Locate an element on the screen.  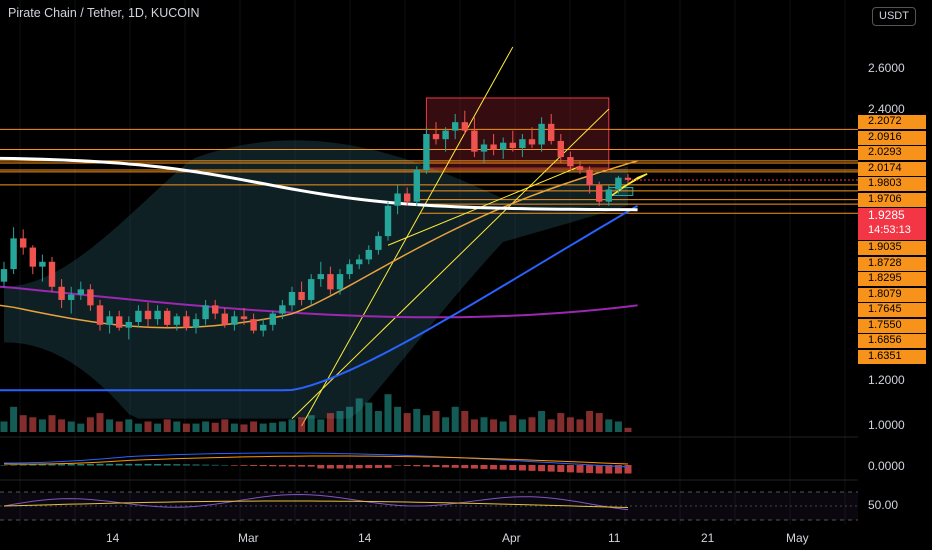
currency-button: USDT is located at coordinates (894, 16).